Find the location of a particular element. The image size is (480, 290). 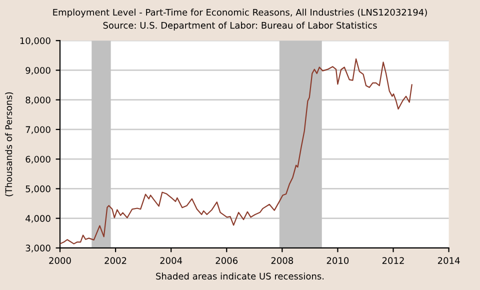

y-axis-title: (Thousands of Persons) is located at coordinates (9, 144).